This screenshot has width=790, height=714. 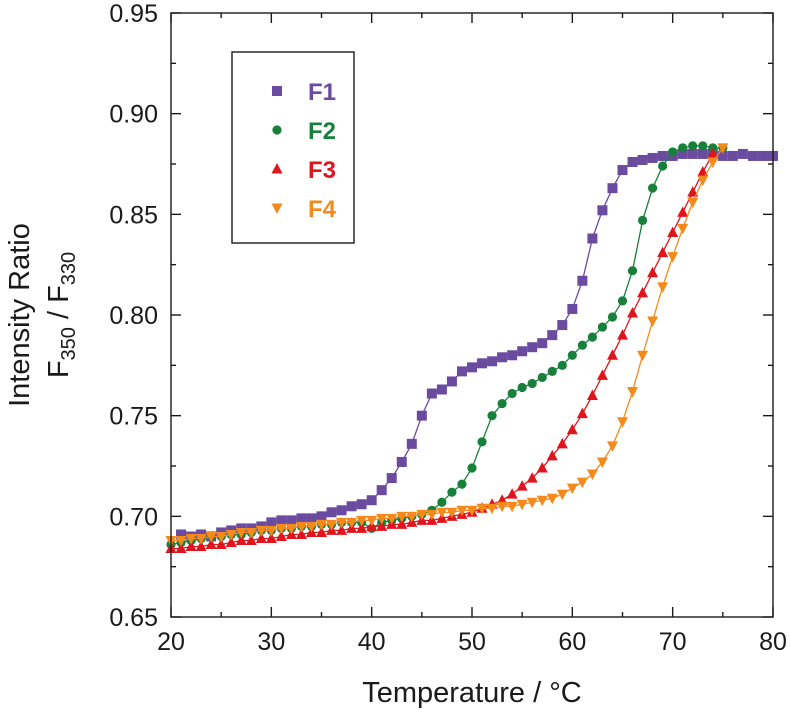 What do you see at coordinates (133, 115) in the screenshot?
I see `y-tick-label: 0.90` at bounding box center [133, 115].